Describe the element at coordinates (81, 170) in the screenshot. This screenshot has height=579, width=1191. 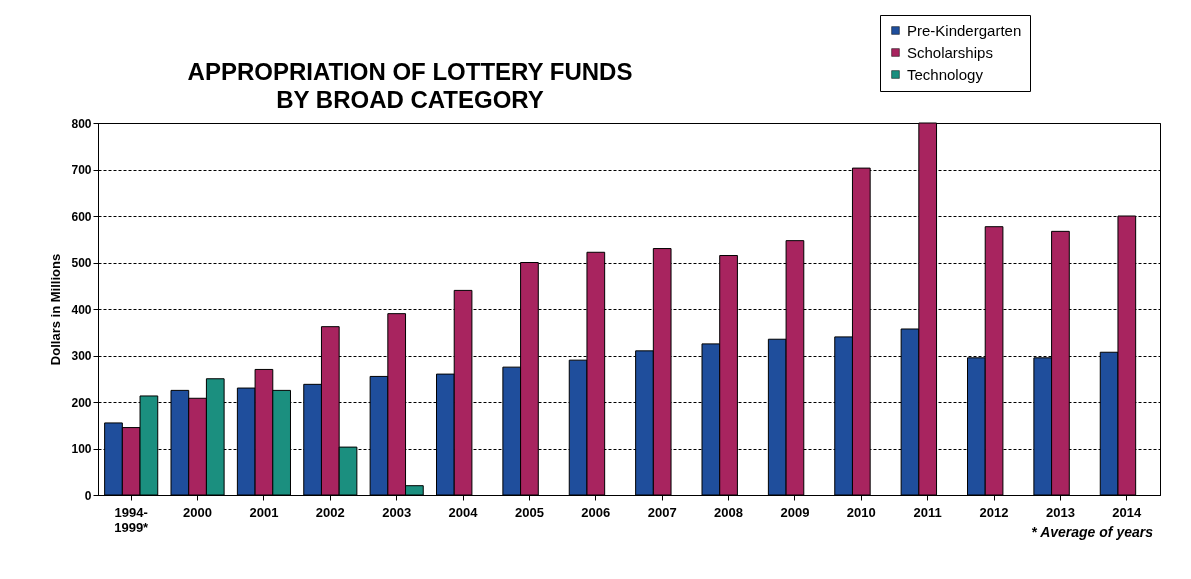
I see `y-tick-label: 700` at that location.